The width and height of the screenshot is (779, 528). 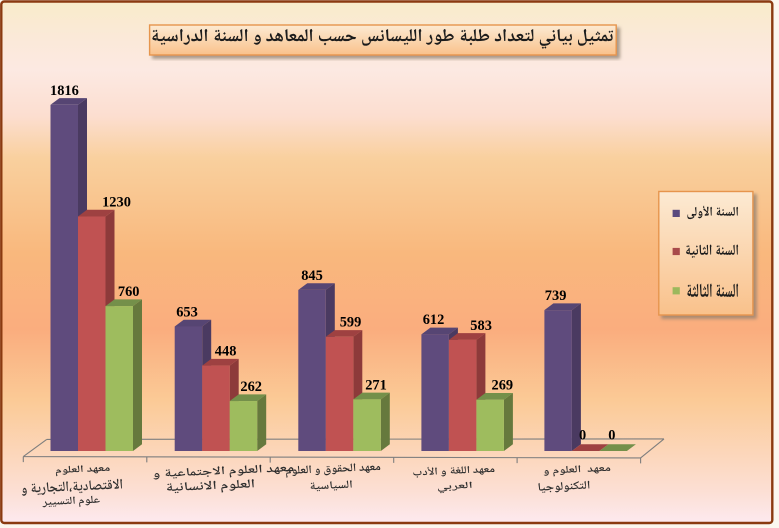 I want to click on svg-text: 739, so click(x=556, y=296).